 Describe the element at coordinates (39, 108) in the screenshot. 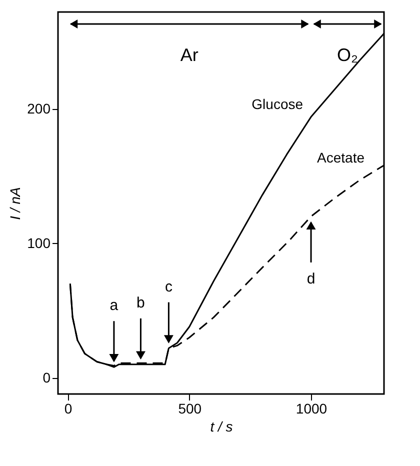

I see `y-tick-label: 200` at that location.